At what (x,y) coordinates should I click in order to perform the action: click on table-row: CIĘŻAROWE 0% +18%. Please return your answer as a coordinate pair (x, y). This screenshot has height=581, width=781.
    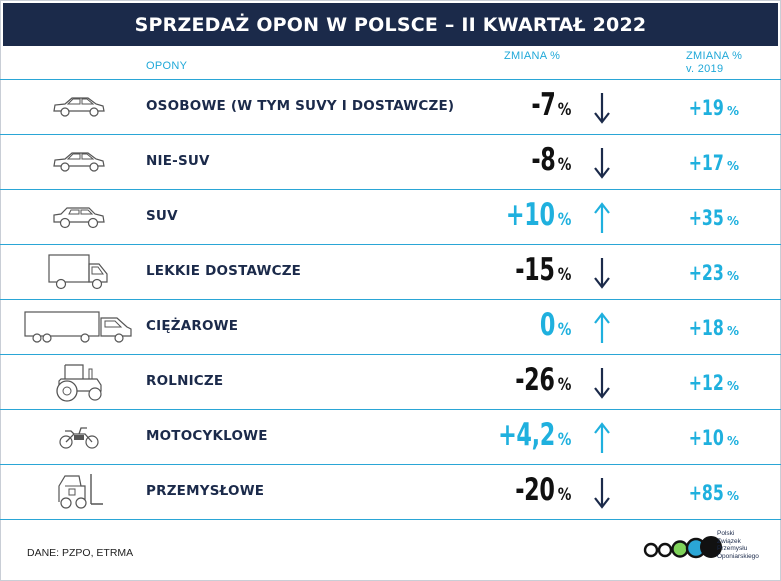
    Looking at the image, I should click on (390, 326).